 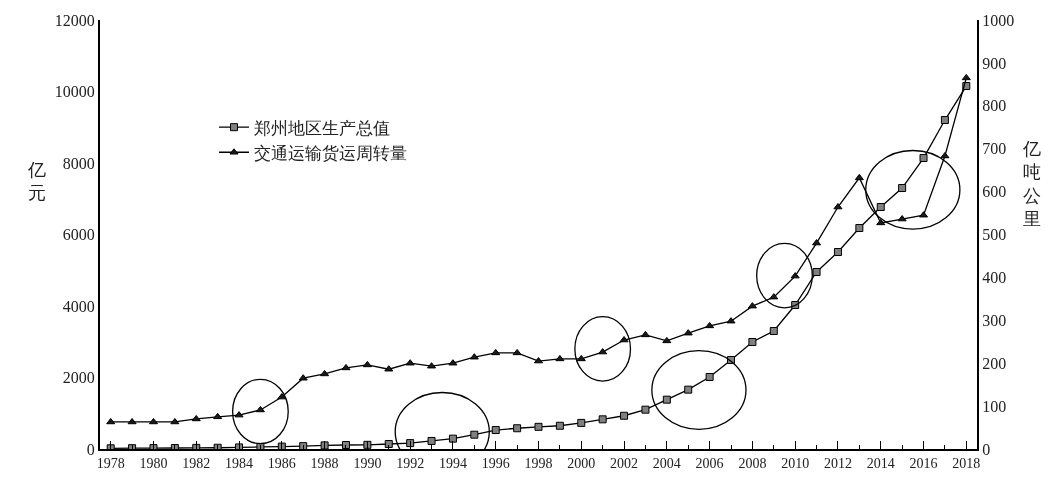 I want to click on y-tick-label: 10000, so click(x=74, y=92).